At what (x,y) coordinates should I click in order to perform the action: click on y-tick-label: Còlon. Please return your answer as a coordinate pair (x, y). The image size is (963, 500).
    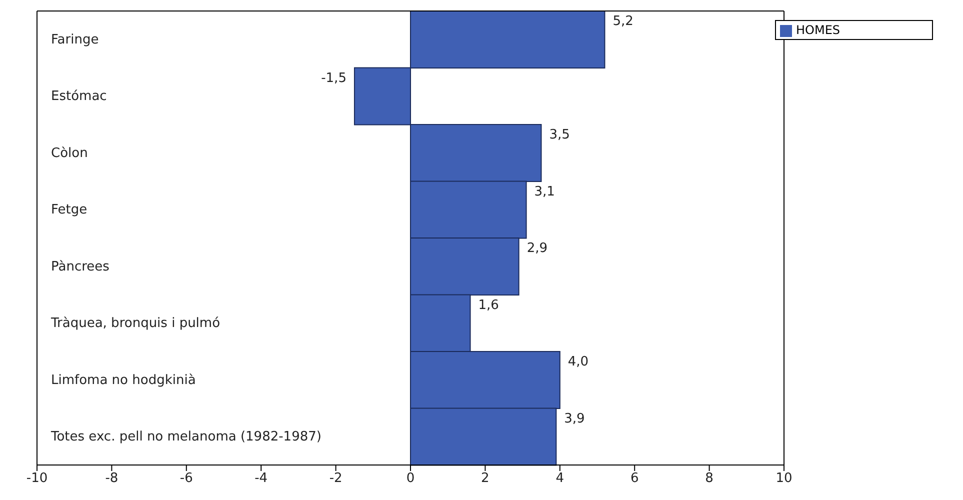
    Looking at the image, I should click on (69, 153).